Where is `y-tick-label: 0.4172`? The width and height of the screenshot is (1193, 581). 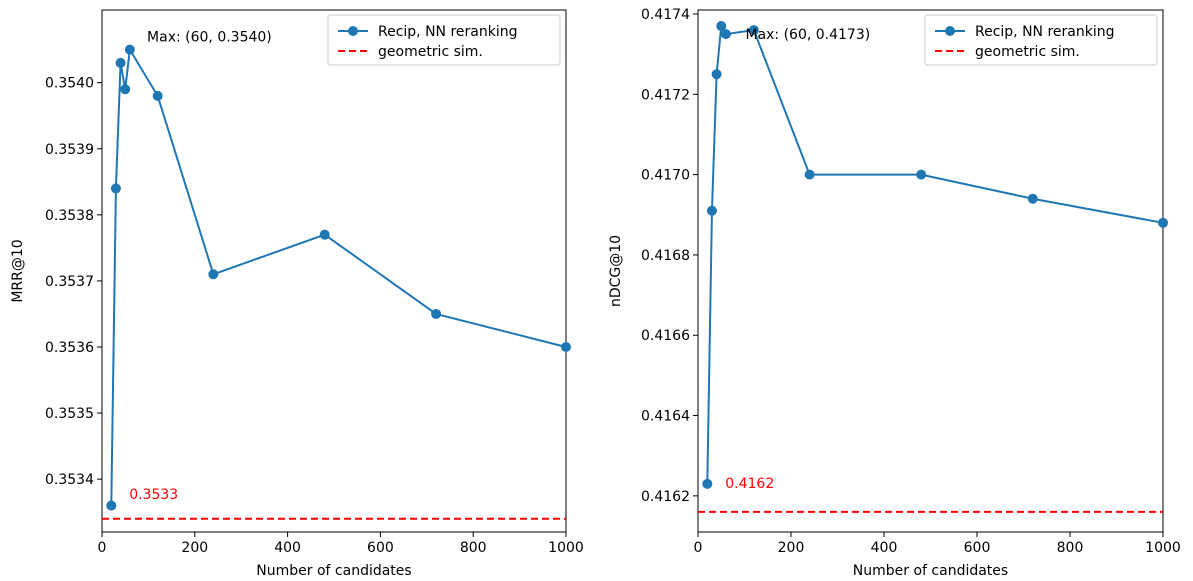 y-tick-label: 0.4172 is located at coordinates (665, 95).